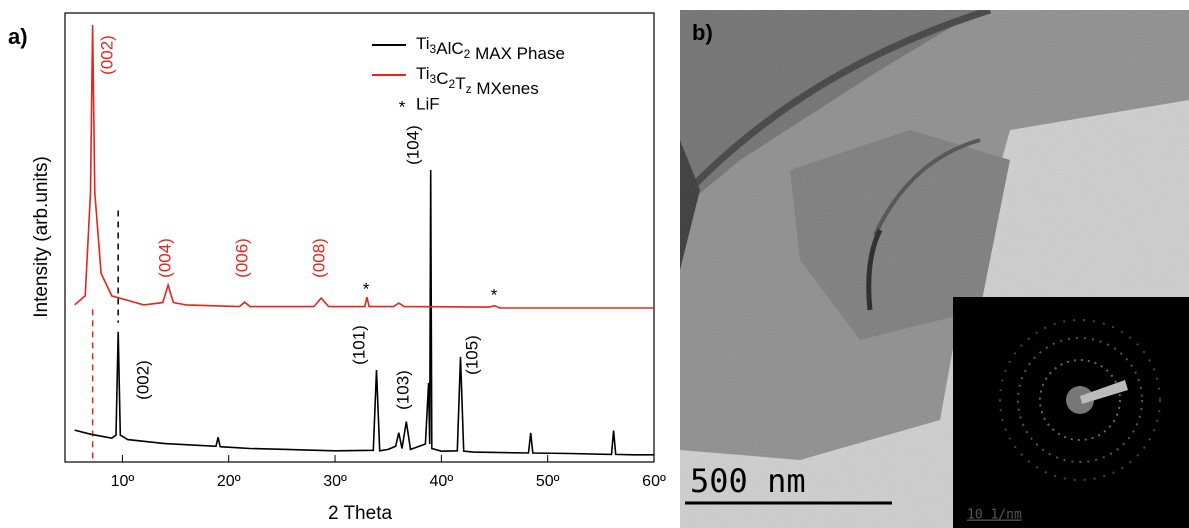  What do you see at coordinates (428, 103) in the screenshot?
I see `legend-label: LiF` at bounding box center [428, 103].